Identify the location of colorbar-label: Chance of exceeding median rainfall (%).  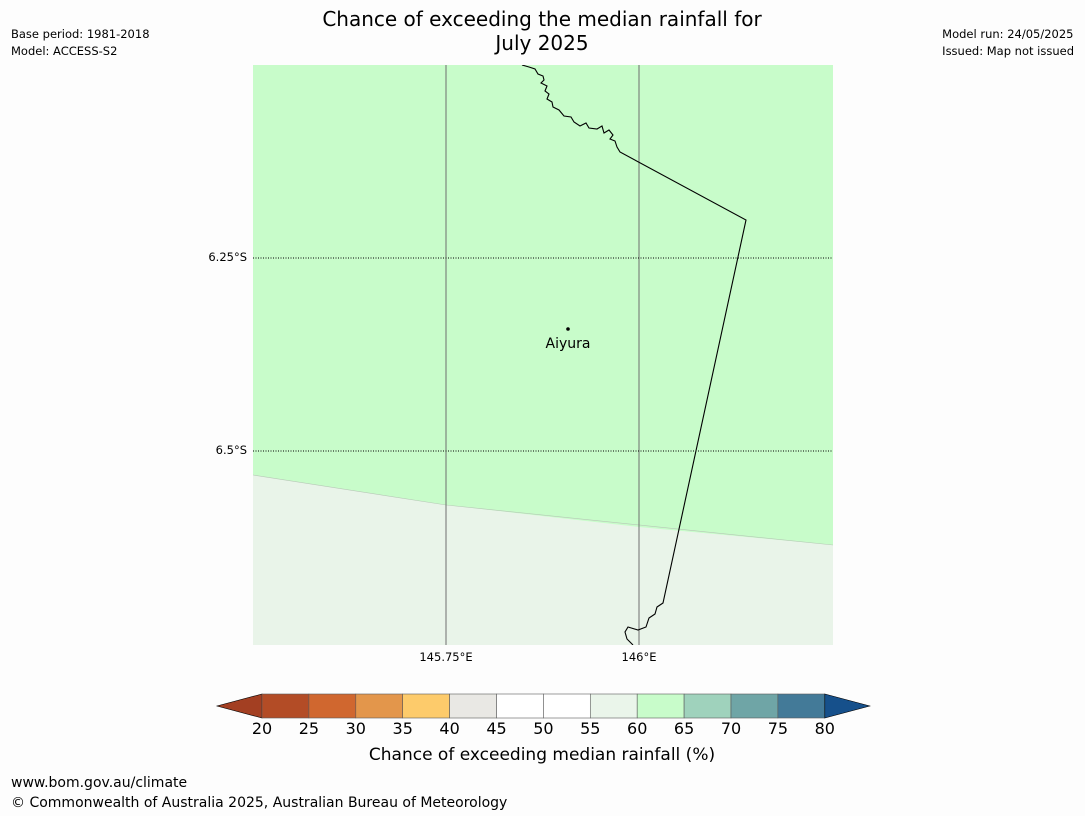
(542, 755).